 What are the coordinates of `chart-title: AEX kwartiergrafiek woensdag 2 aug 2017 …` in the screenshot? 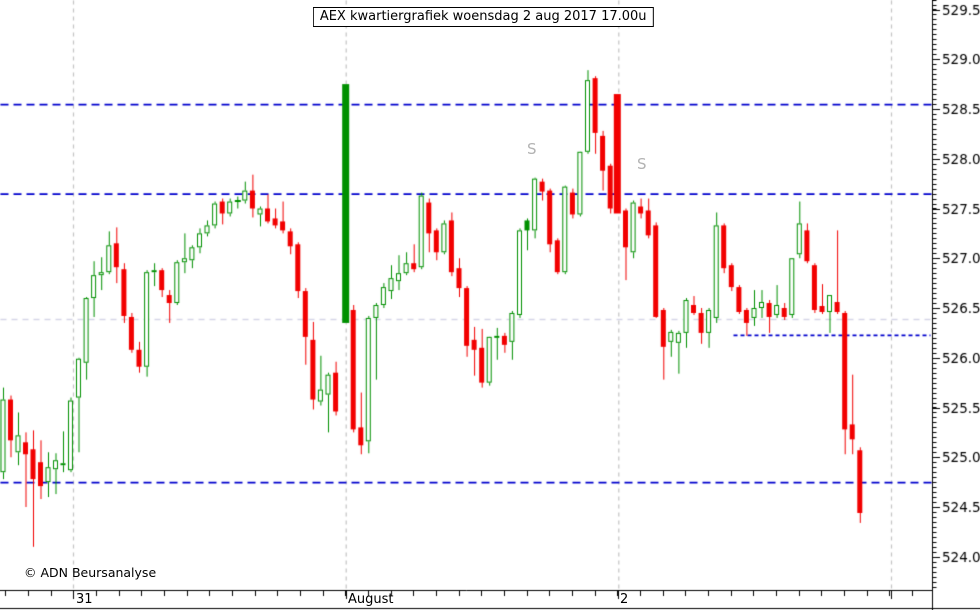 It's located at (483, 17).